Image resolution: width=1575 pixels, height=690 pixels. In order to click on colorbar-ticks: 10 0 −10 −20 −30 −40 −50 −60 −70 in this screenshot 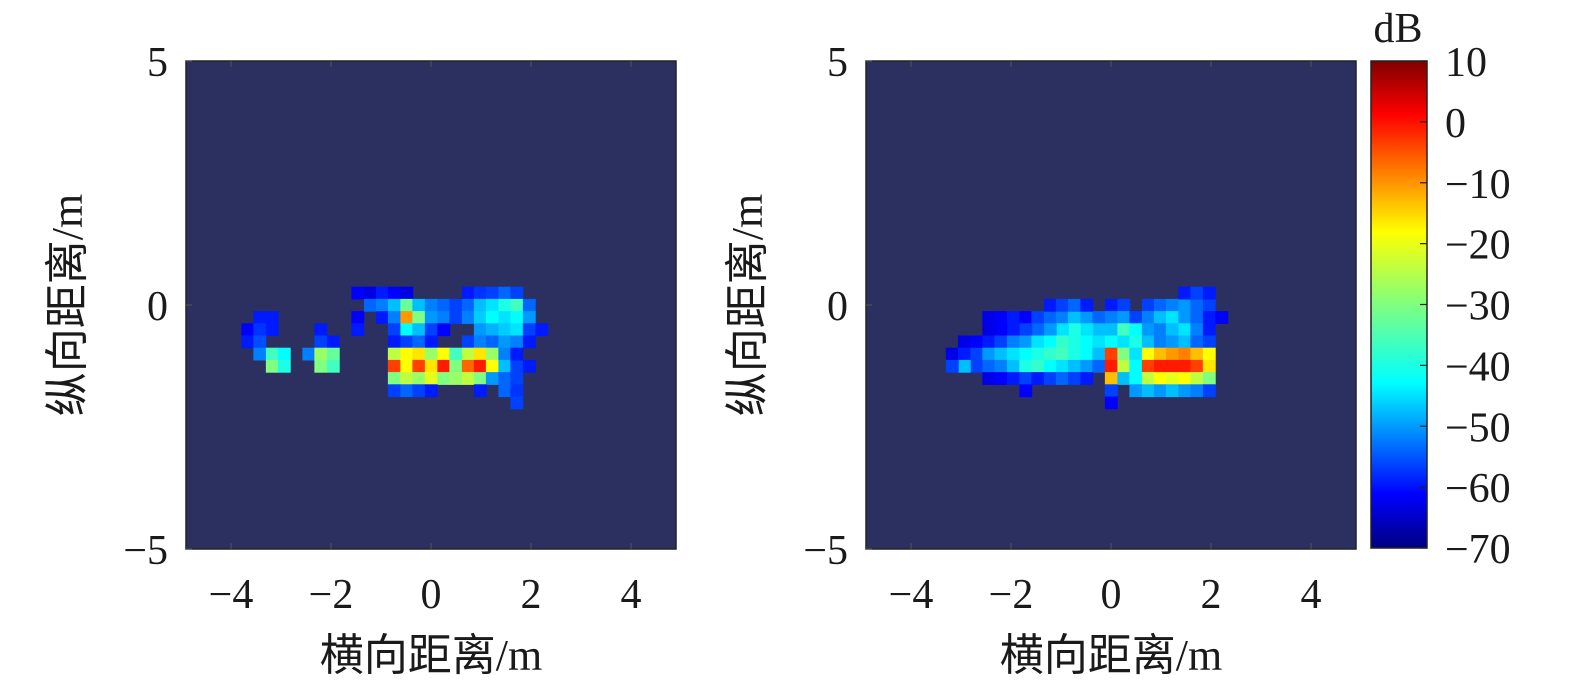, I will do `click(1465, 306)`.